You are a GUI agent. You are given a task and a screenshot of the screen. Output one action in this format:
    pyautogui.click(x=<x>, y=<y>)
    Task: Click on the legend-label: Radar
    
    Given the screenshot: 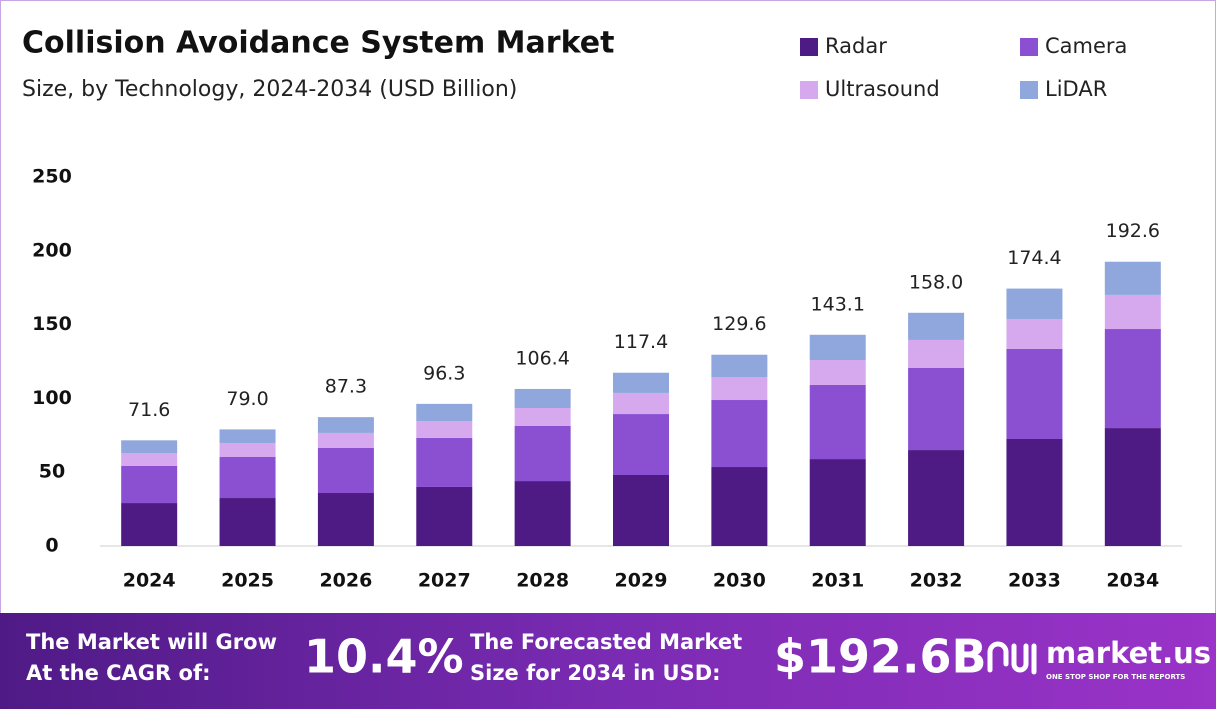 What is the action you would take?
    pyautogui.click(x=856, y=46)
    